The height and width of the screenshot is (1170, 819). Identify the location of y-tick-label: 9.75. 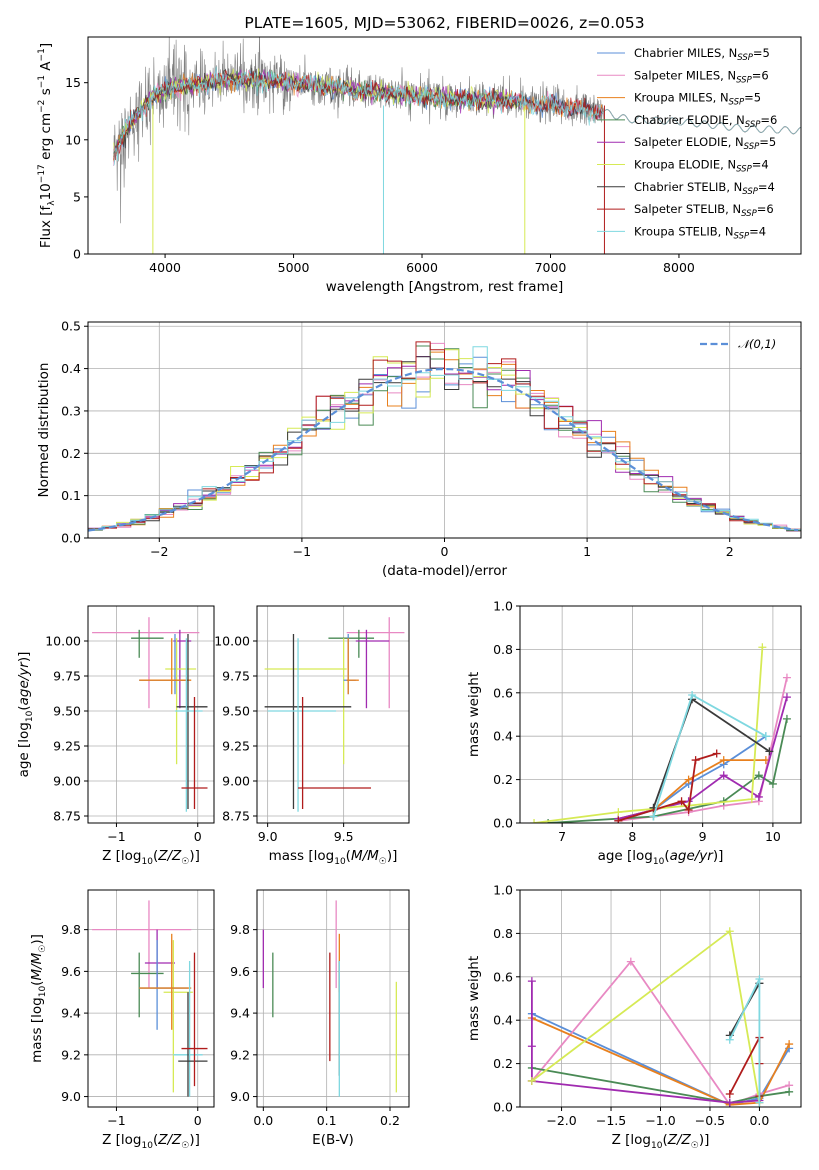
(67, 676).